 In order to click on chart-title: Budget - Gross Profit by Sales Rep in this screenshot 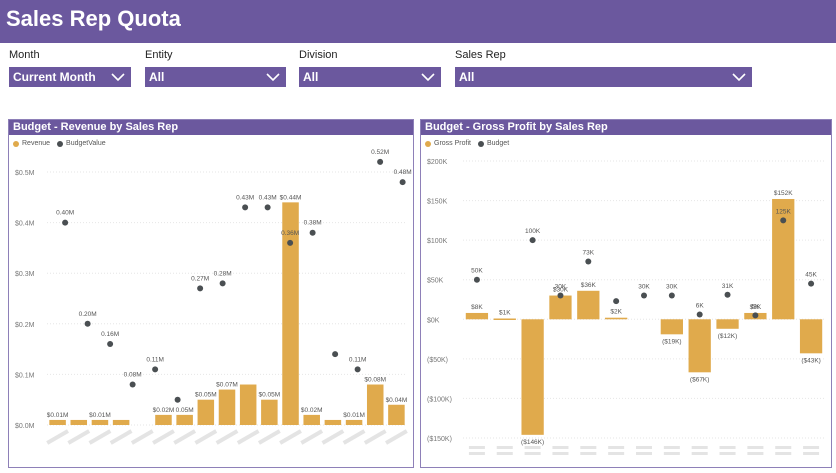, I will do `click(626, 127)`.